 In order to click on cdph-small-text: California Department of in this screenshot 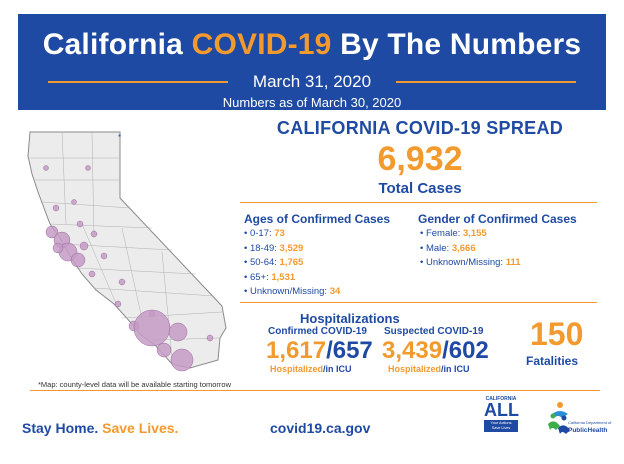, I will do `click(590, 422)`.